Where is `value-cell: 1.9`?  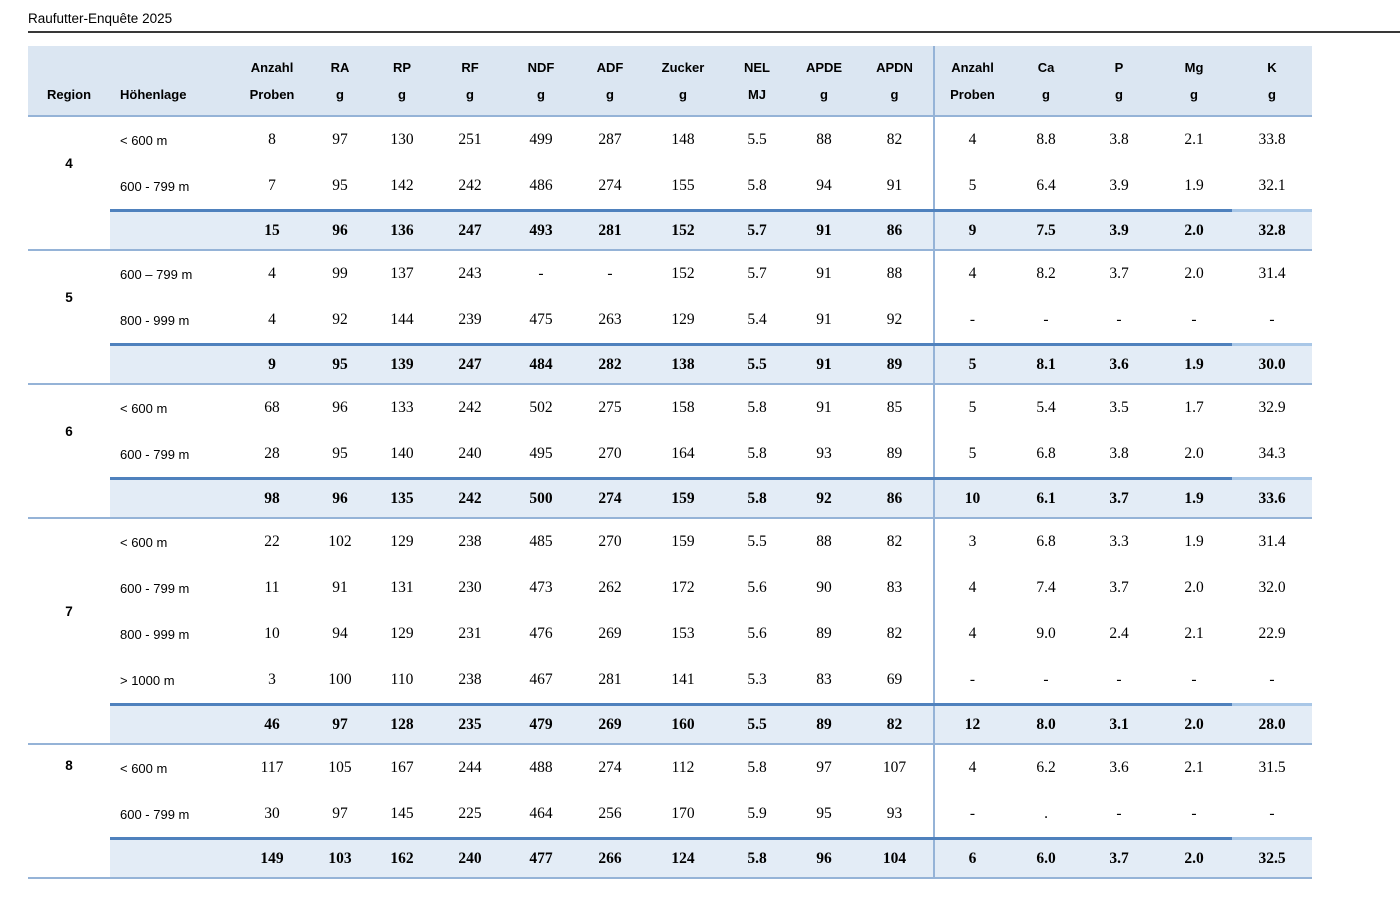 value-cell: 1.9 is located at coordinates (1194, 541).